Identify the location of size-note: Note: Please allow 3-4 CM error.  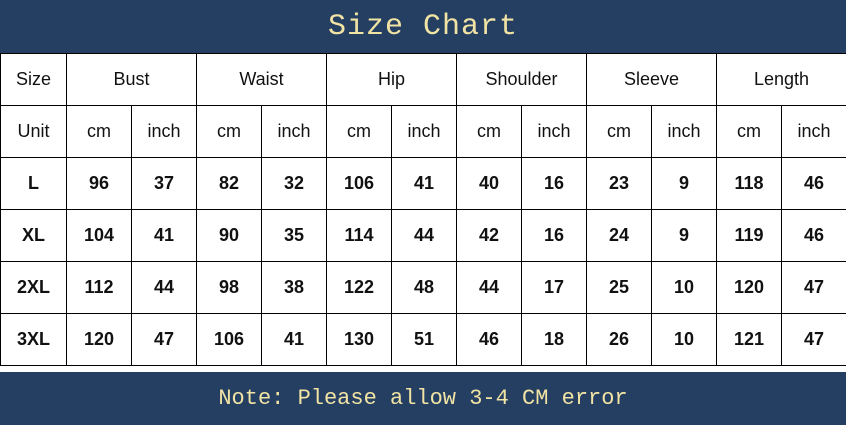
(423, 398).